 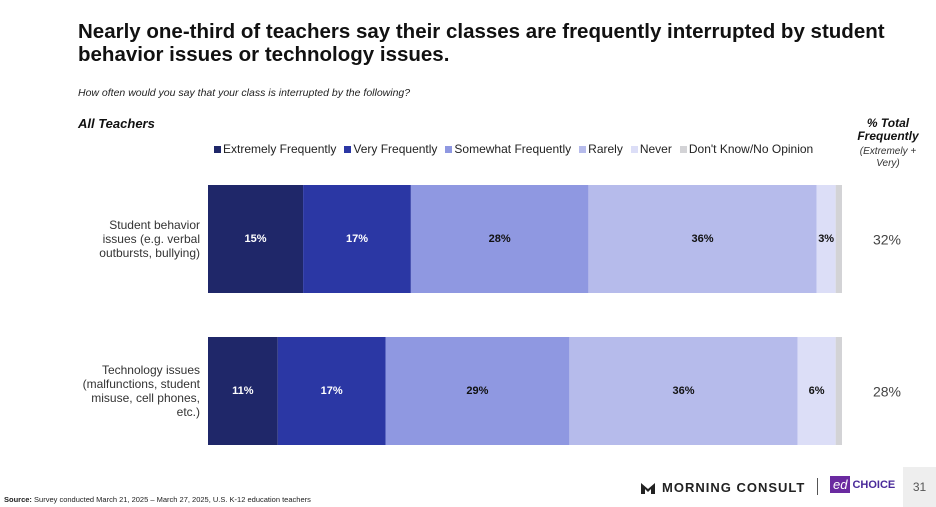 I want to click on data-label: 15%, so click(x=256, y=239).